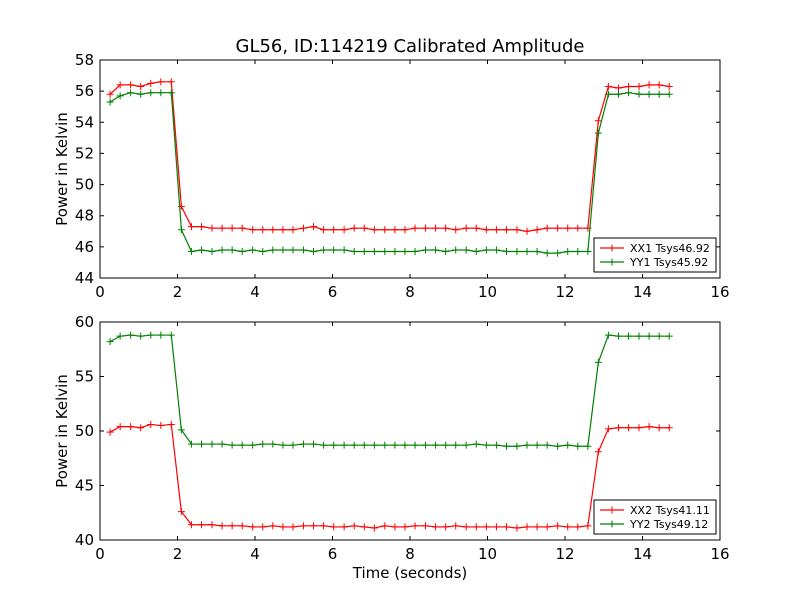 This screenshot has width=800, height=600. What do you see at coordinates (668, 524) in the screenshot?
I see `legend-entry-label: YY2 Tsys49.12` at bounding box center [668, 524].